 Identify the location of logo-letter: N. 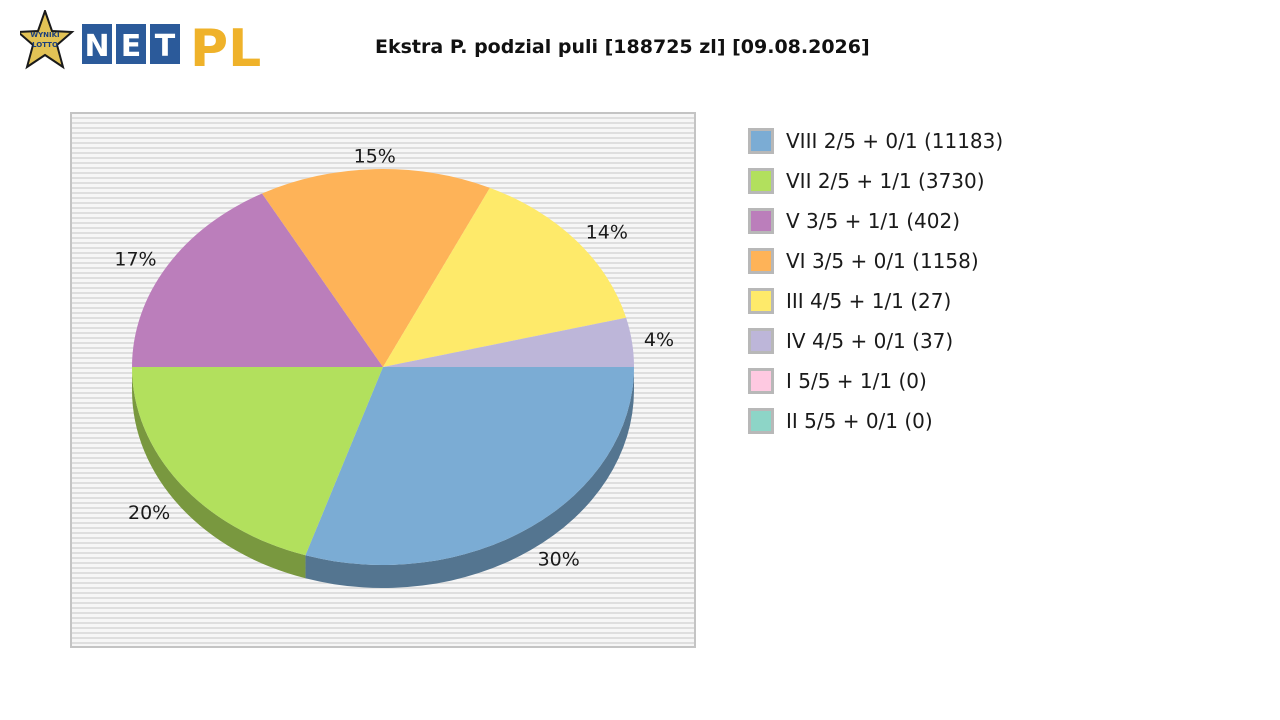
(96, 46).